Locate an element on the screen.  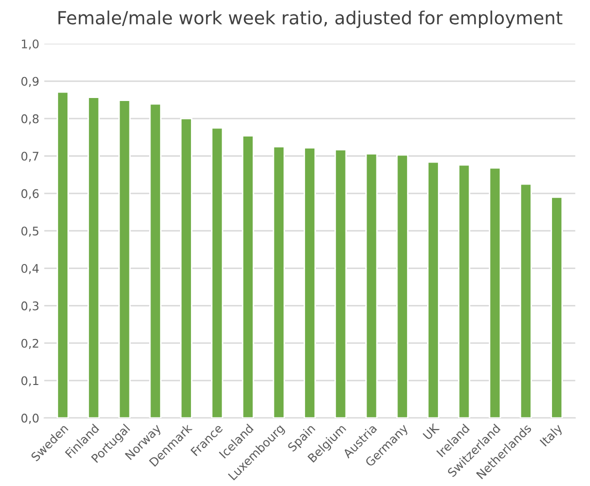
y-tick-label: 0,6 is located at coordinates (30, 194).